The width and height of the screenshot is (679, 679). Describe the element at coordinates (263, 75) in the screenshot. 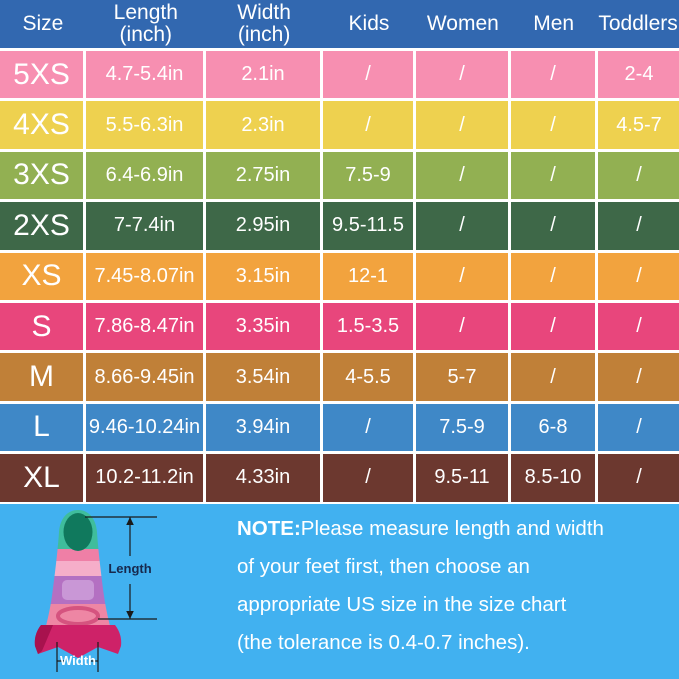

I see `value-cell: 2.1in` at that location.